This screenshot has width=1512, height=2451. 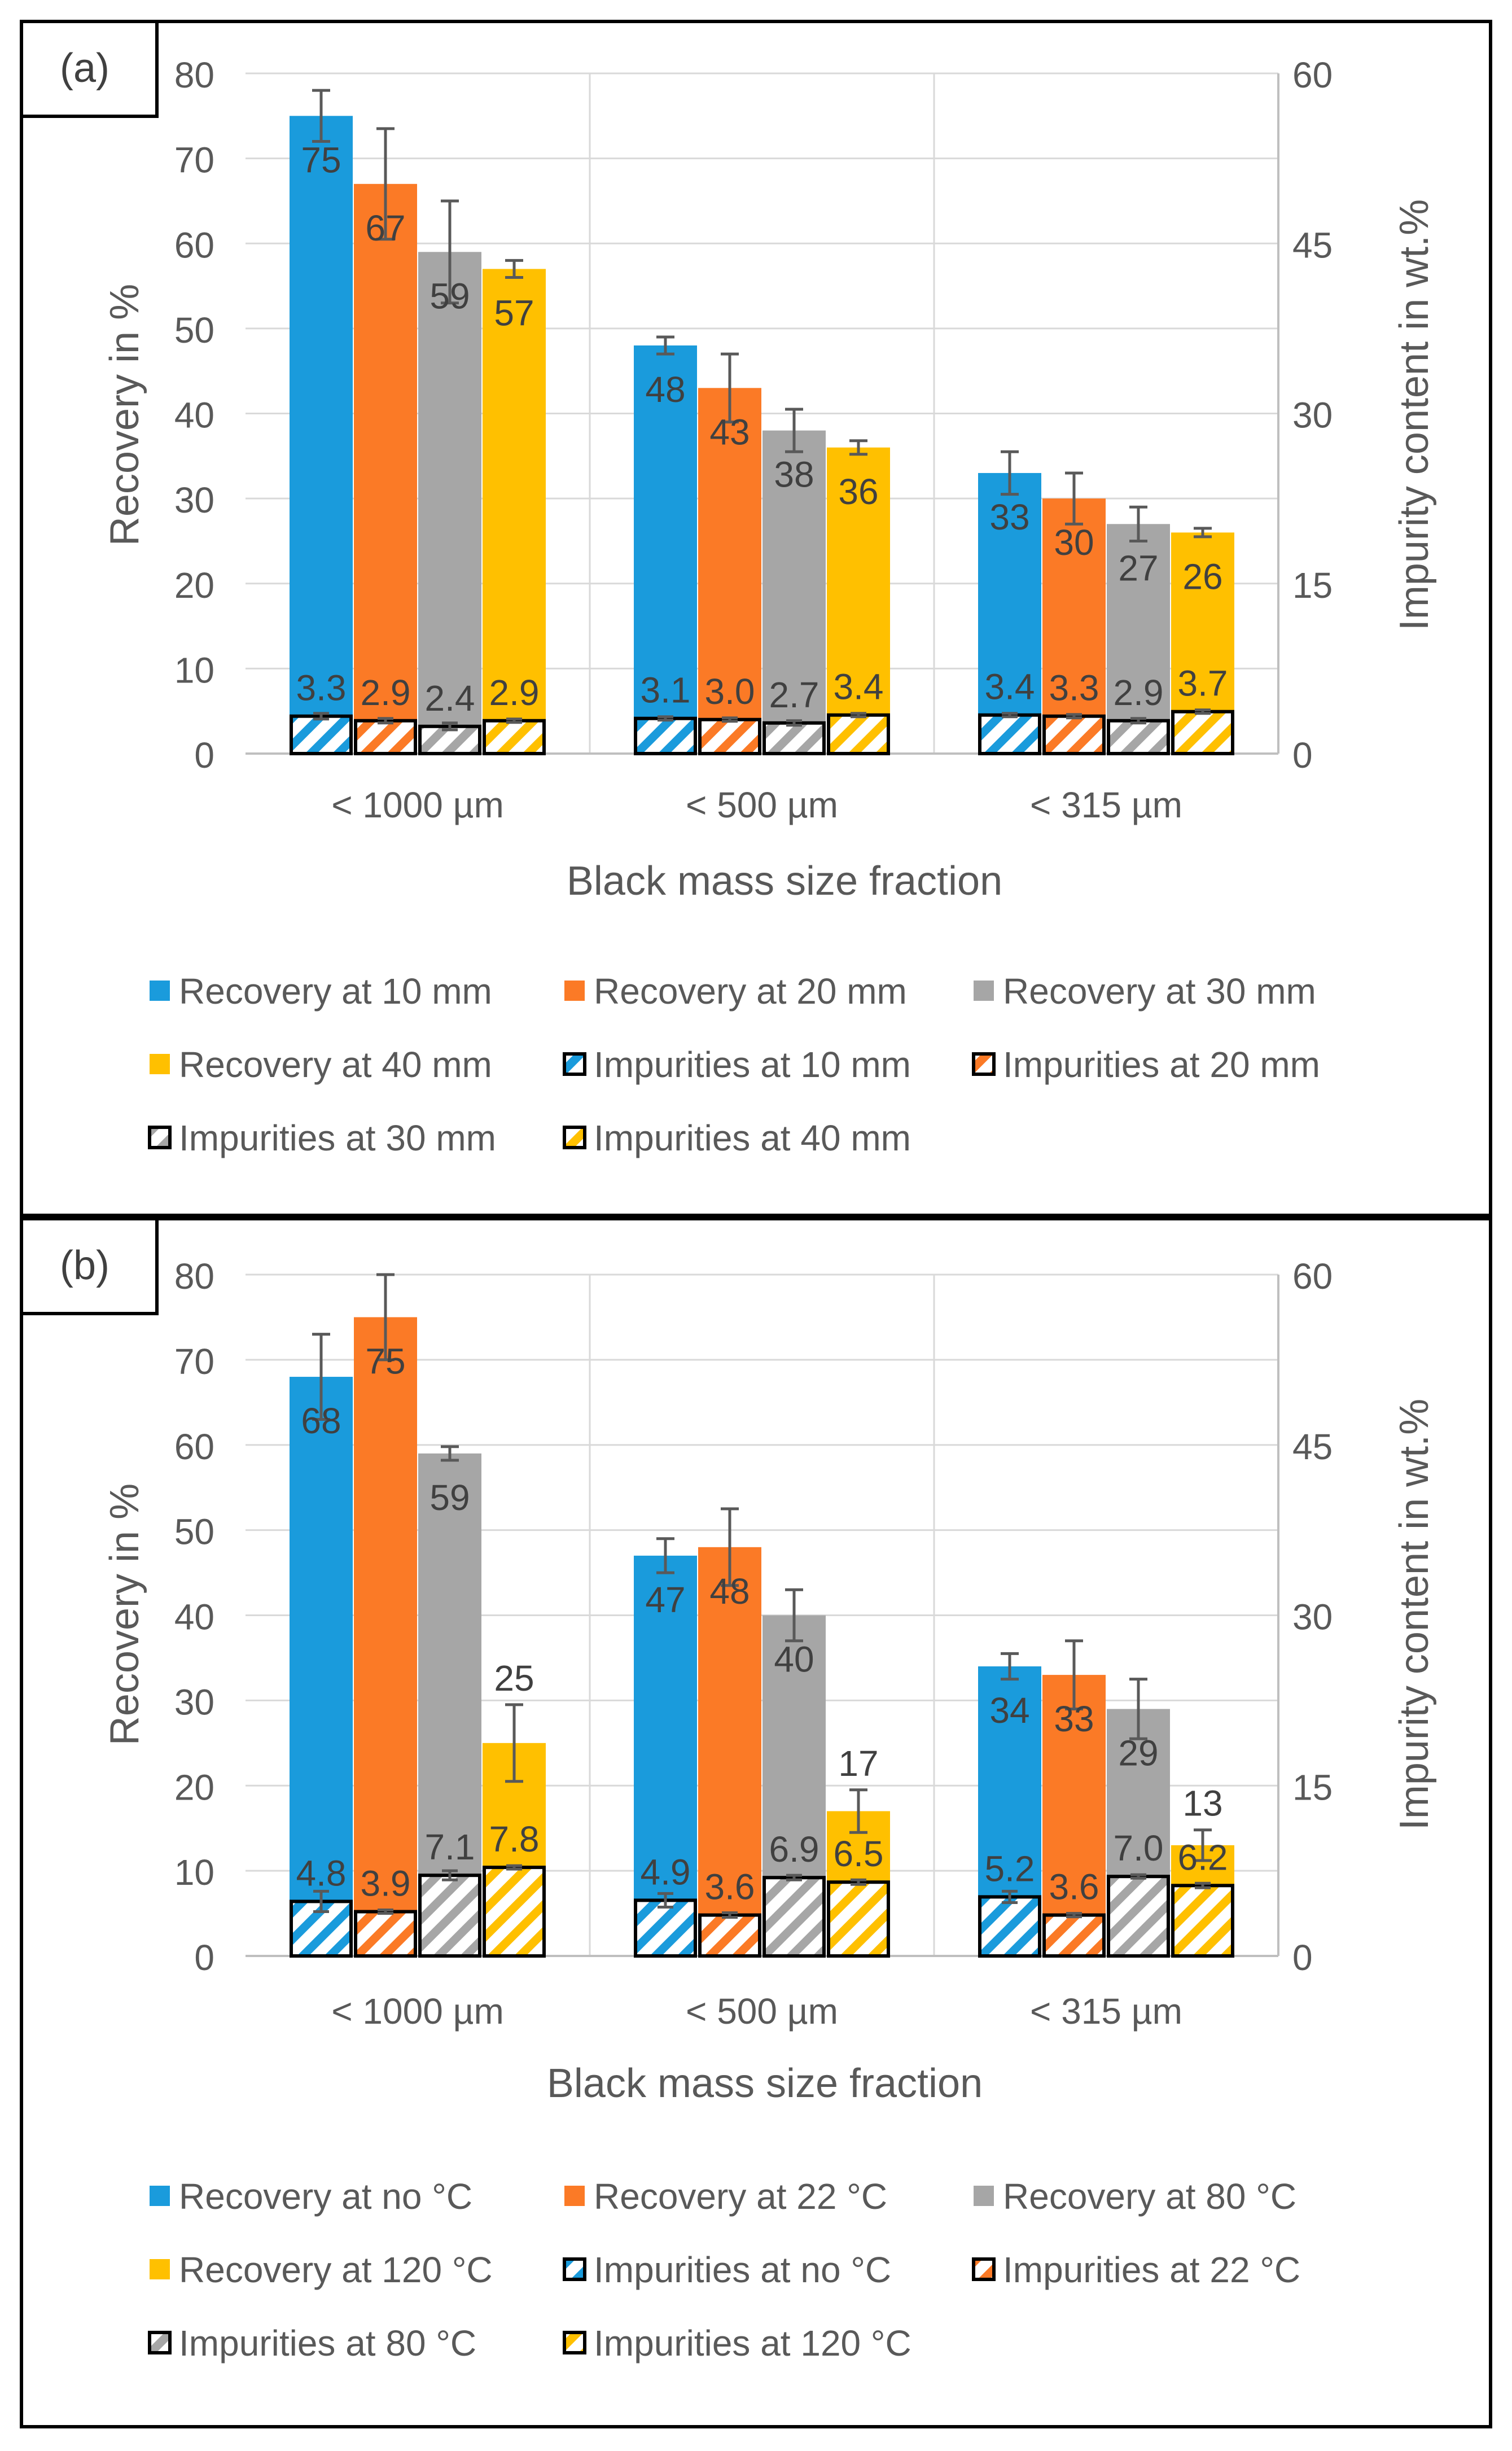 I want to click on impurity-data-label: 2.9, so click(x=386, y=693).